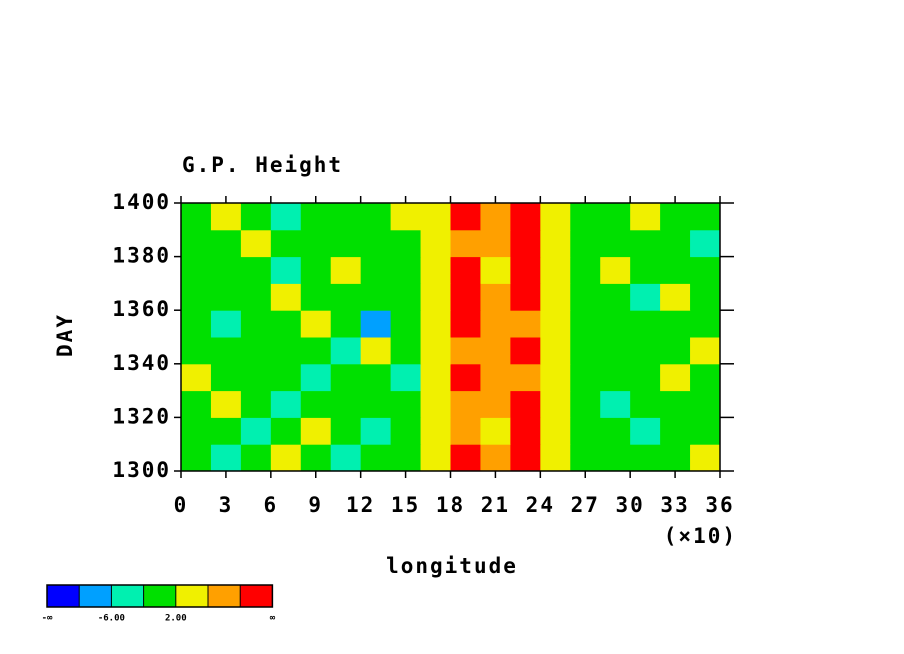 The image size is (904, 654). Describe the element at coordinates (181, 505) in the screenshot. I see `x-tick-label: 0` at that location.